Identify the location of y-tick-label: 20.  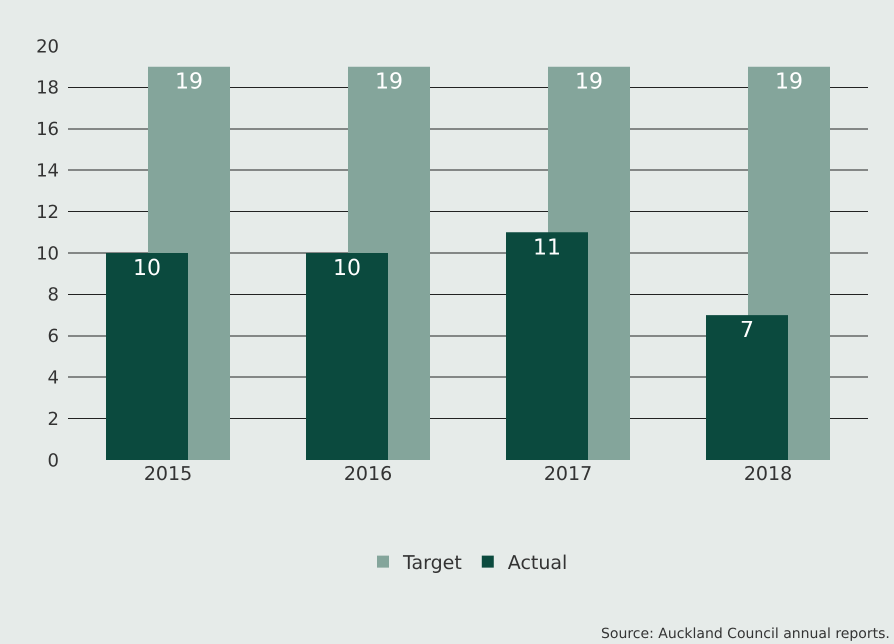
(47, 47).